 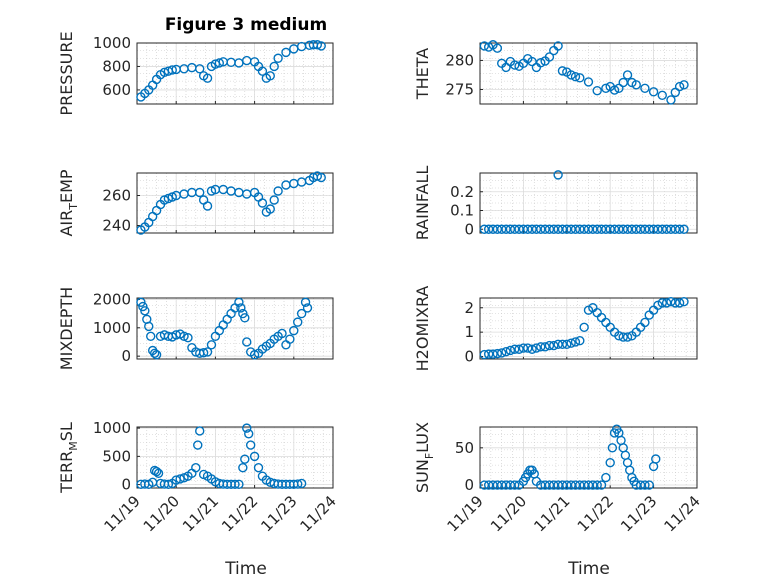 I want to click on y-tick-label: 1000, so click(x=112, y=328).